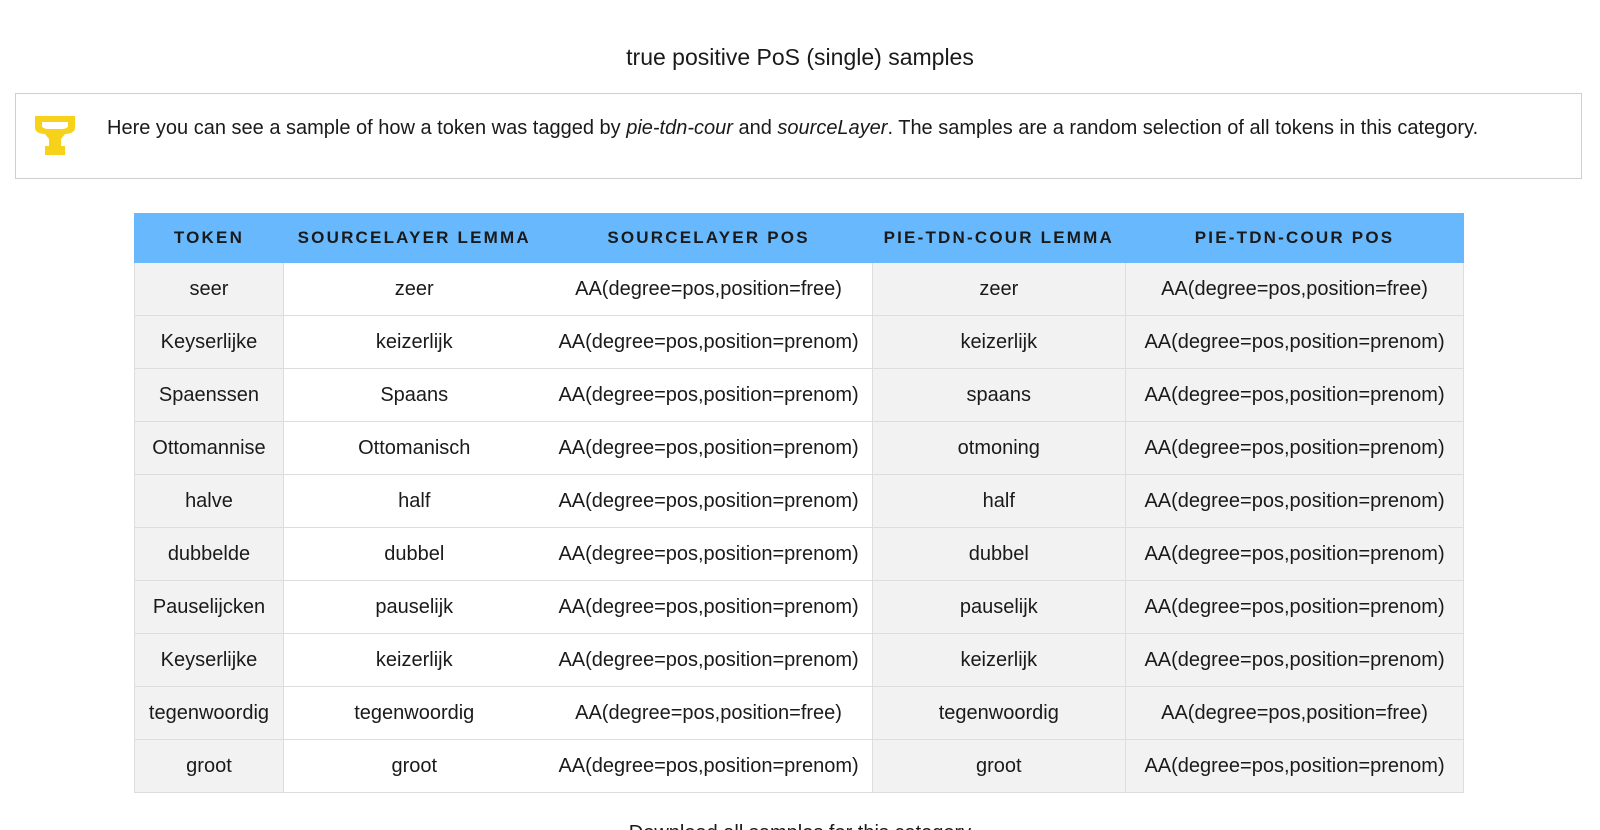 This screenshot has width=1600, height=830. Describe the element at coordinates (414, 238) in the screenshot. I see `column-header-sourcelayer-lemma: SOURCELAYER LEMMA` at that location.